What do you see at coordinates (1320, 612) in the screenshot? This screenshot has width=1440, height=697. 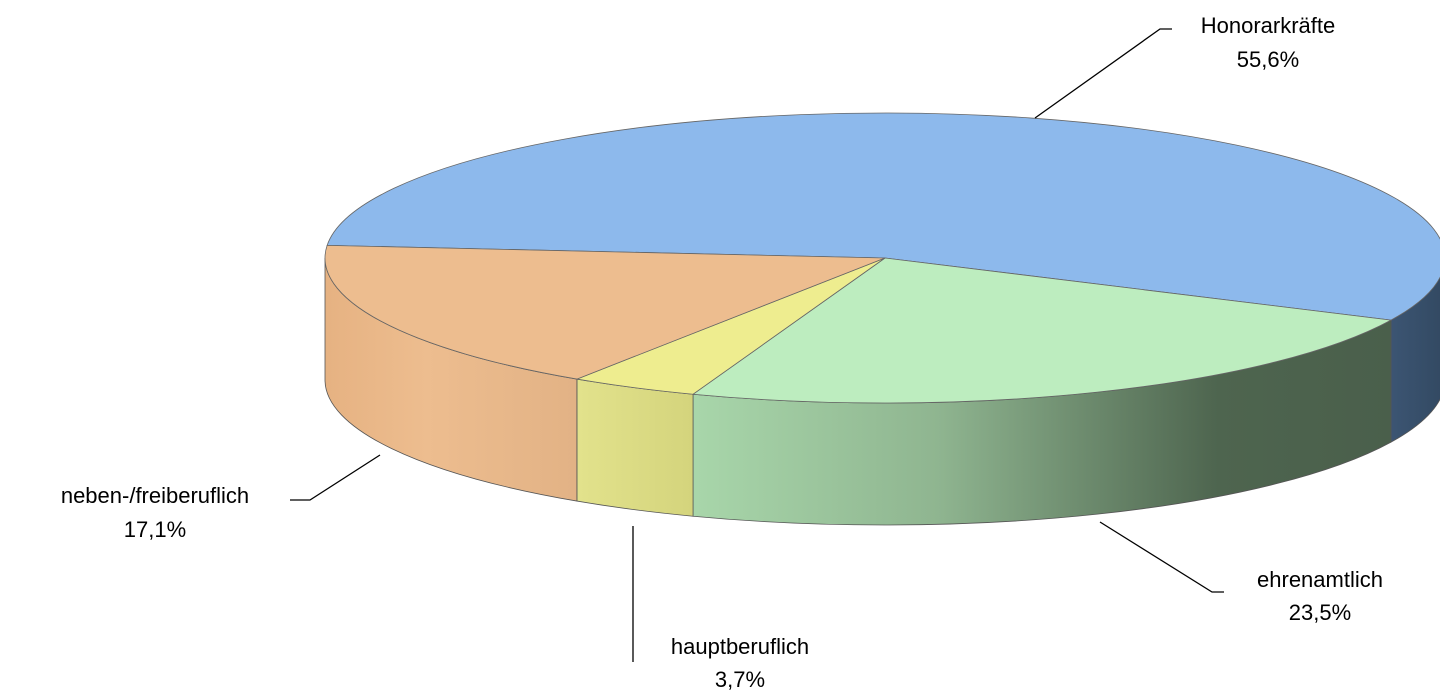 I see `slice-value-label: 23,5%` at bounding box center [1320, 612].